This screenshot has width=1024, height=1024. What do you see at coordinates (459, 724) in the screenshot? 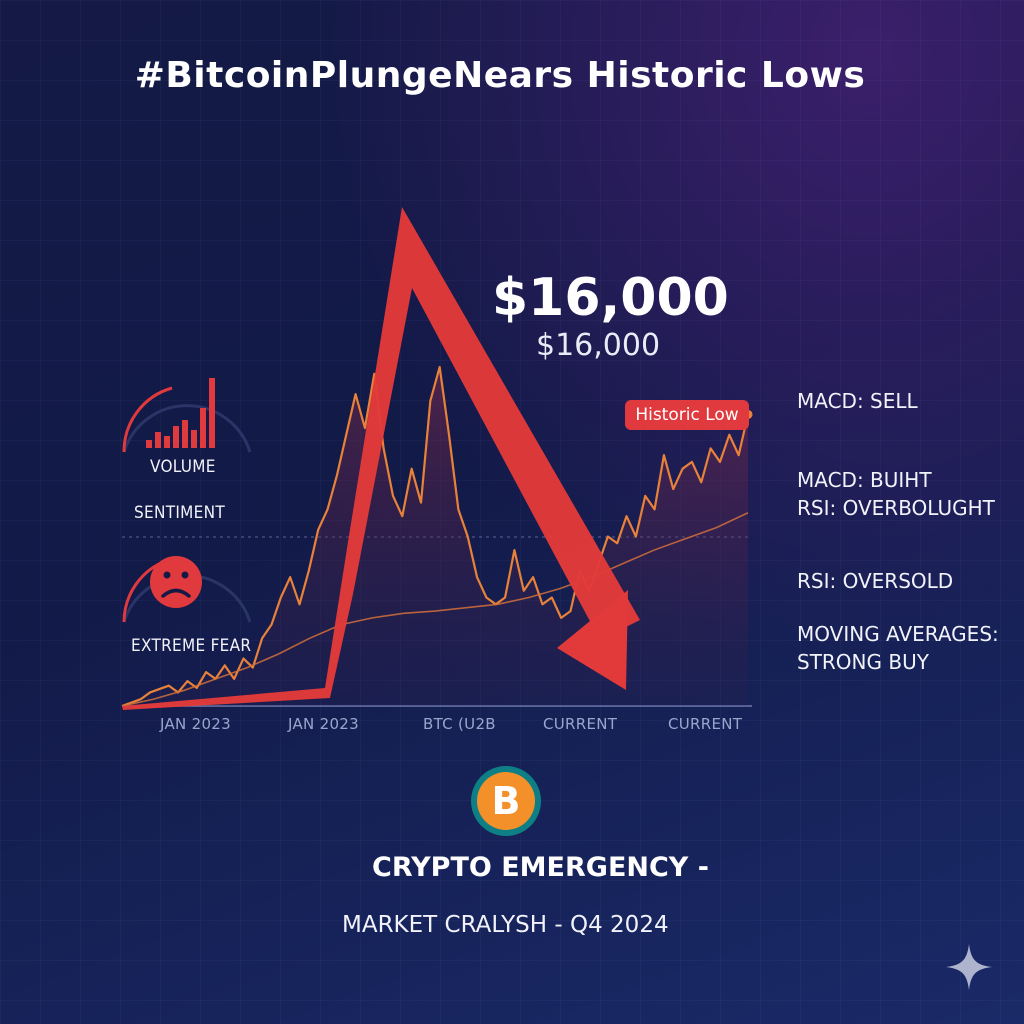
I see `x-tick-label: BTC (U2B` at bounding box center [459, 724].